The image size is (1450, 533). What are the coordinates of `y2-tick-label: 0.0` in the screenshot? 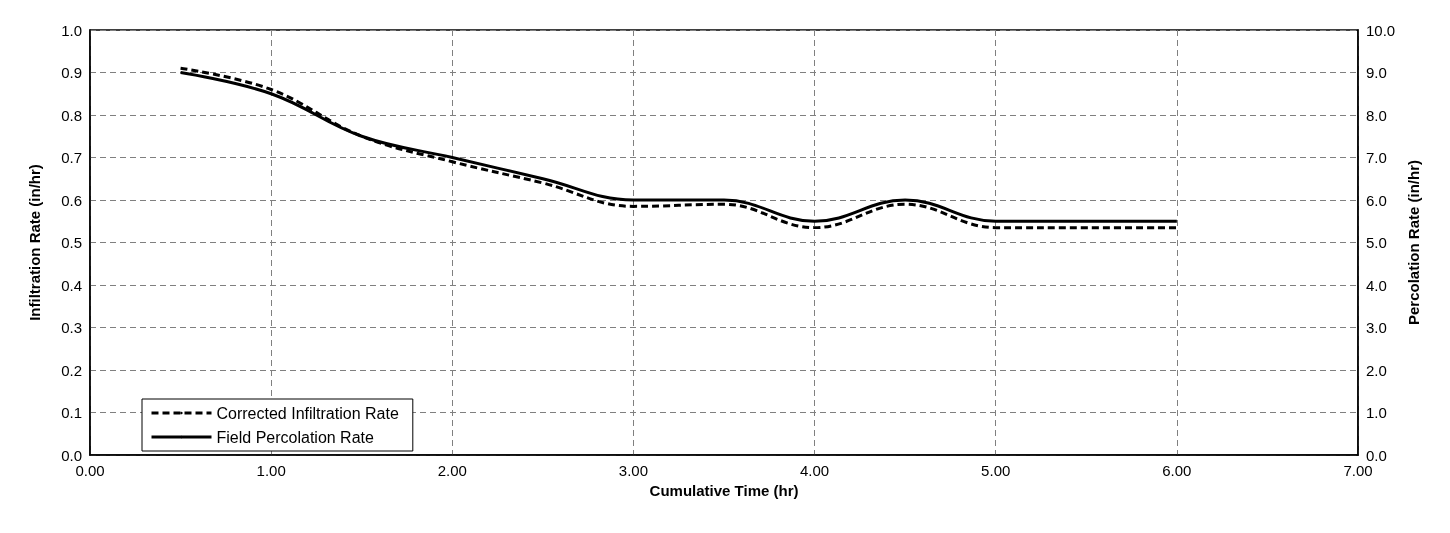 It's located at (1376, 455).